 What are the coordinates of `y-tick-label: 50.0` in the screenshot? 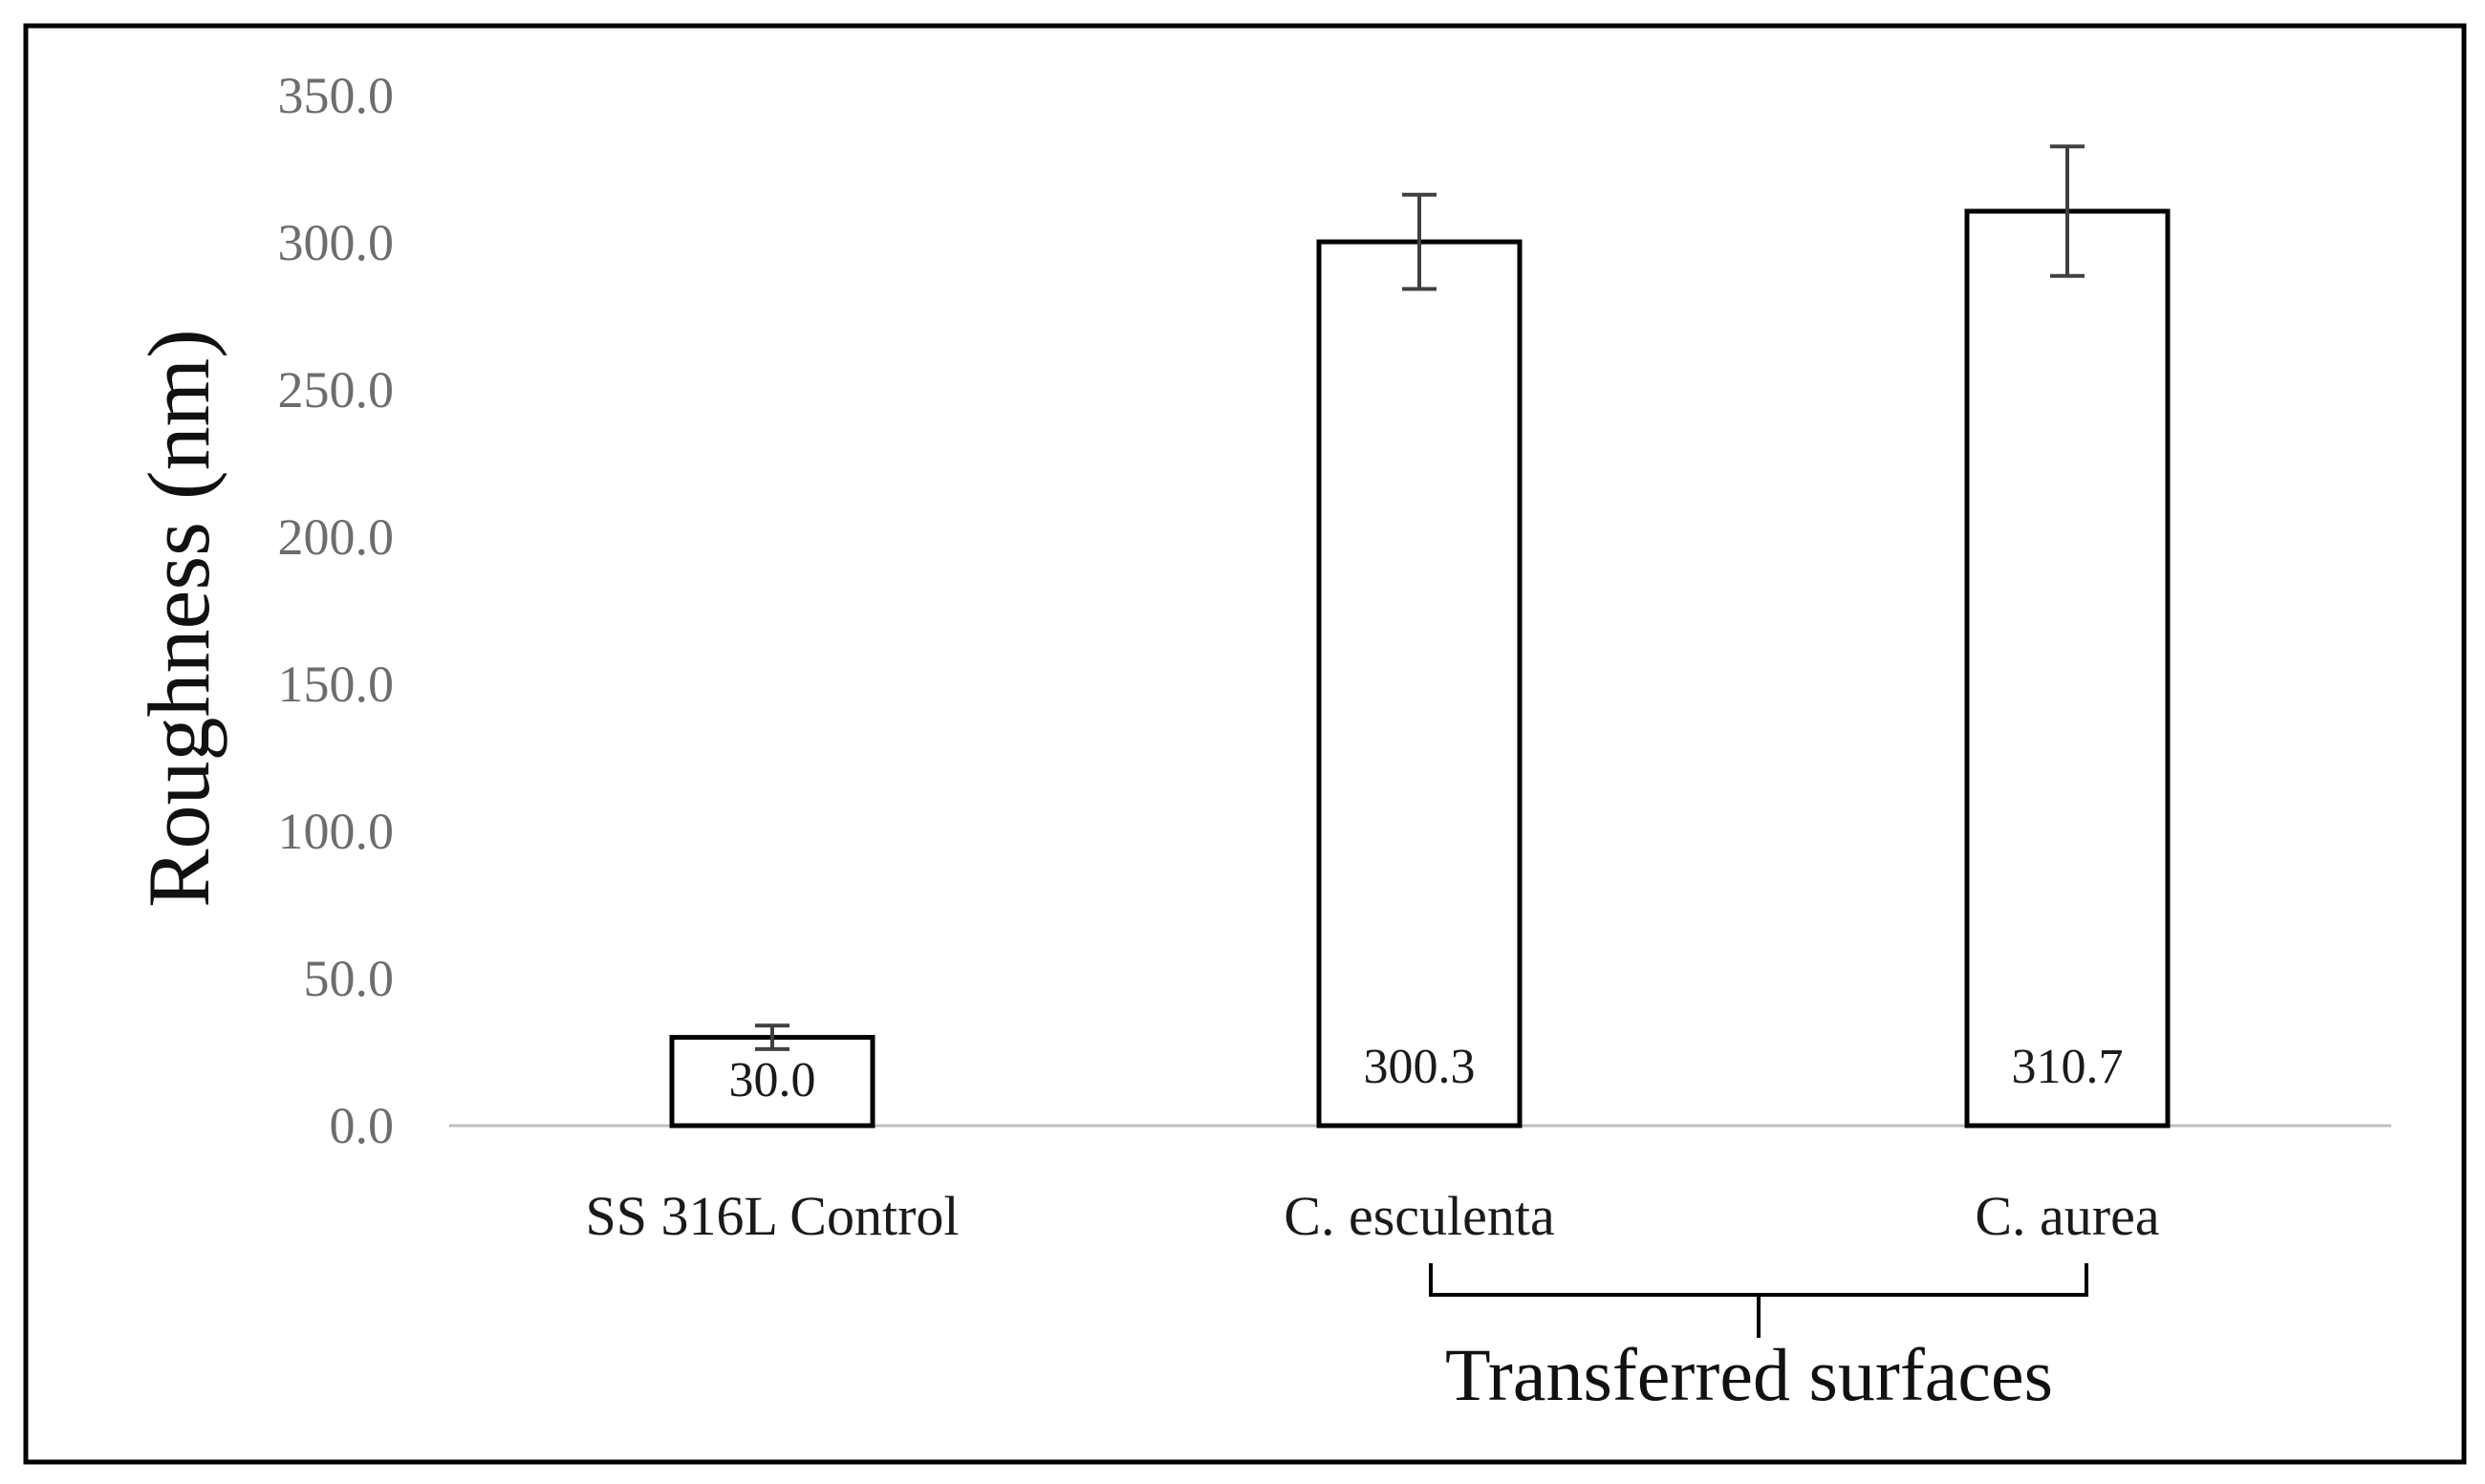 It's located at (349, 978).